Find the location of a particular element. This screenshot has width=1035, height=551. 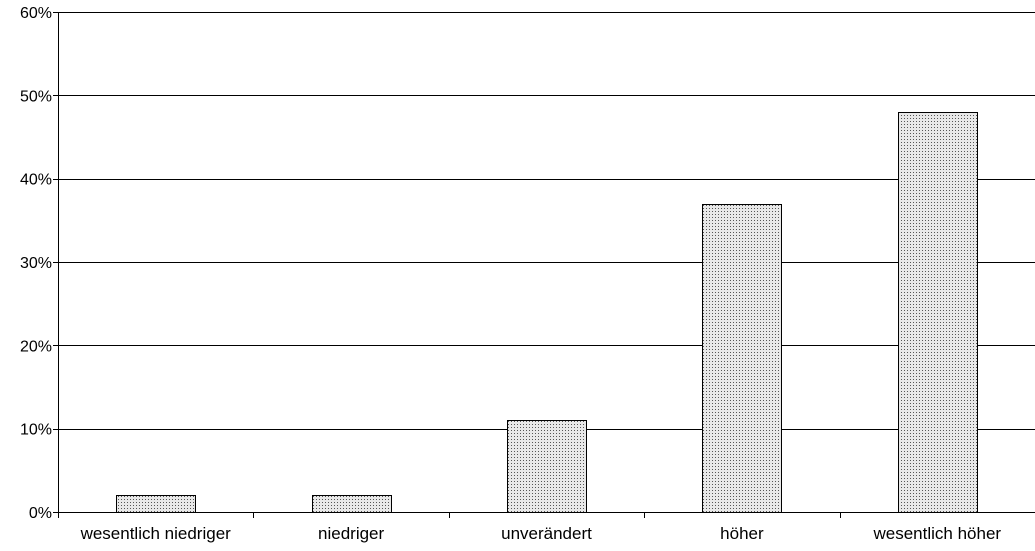

x-tick-label-2: niedriger is located at coordinates (351, 533).